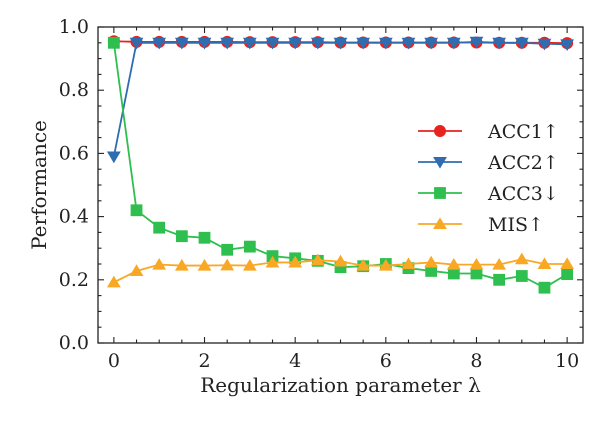 The height and width of the screenshot is (421, 611). I want to click on legend-label: ACC1↑, so click(523, 132).